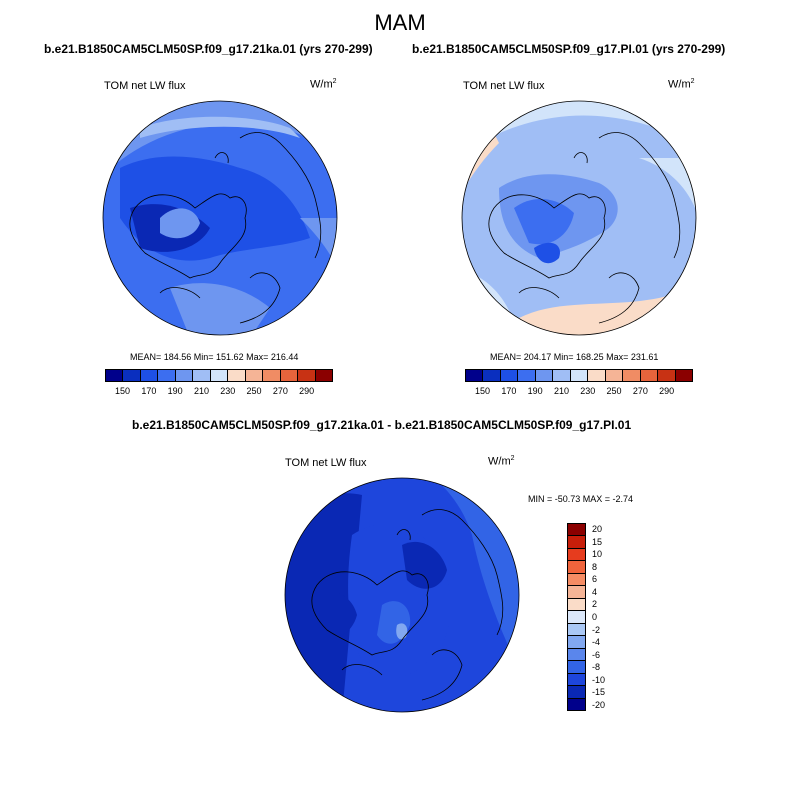 Image resolution: width=800 pixels, height=800 pixels. What do you see at coordinates (579, 218) in the screenshot?
I see `right-polar-map` at bounding box center [579, 218].